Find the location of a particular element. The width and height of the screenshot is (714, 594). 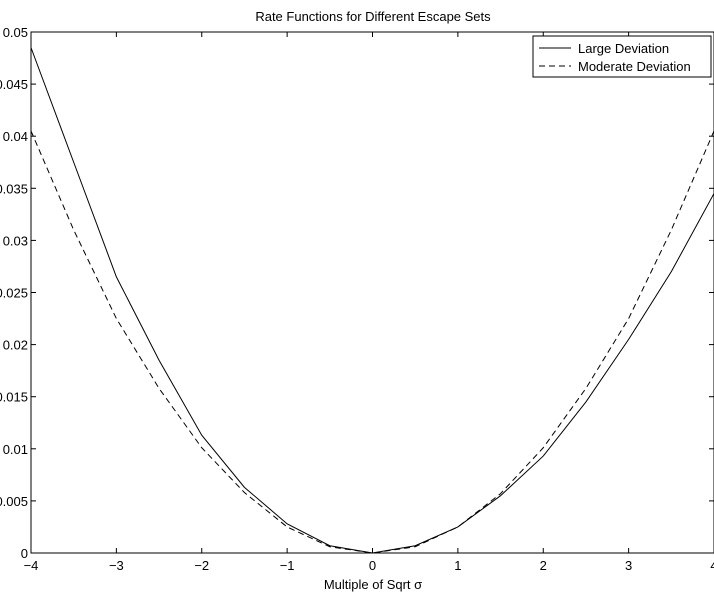

y-tick-label: 0.025 is located at coordinates (14, 293).